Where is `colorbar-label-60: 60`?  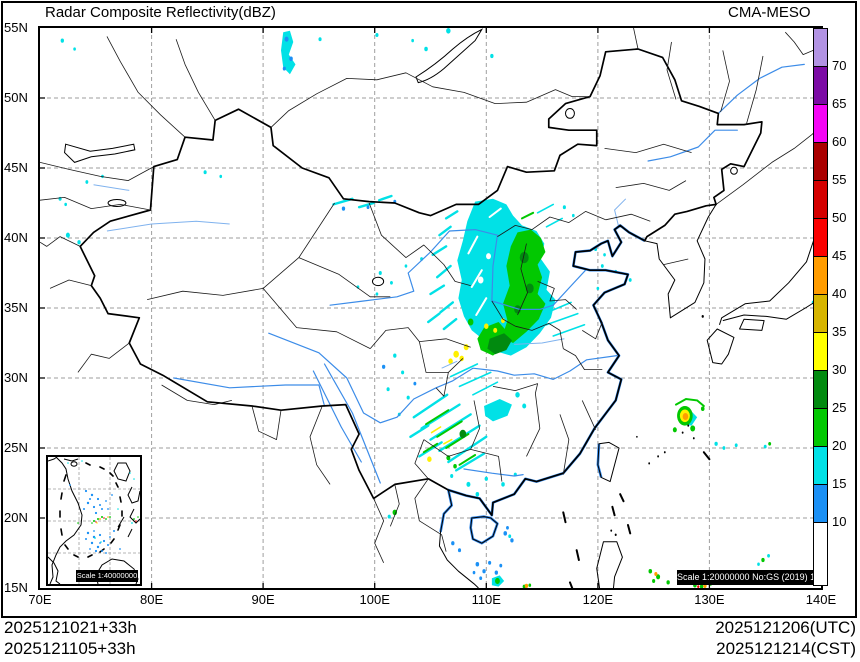
colorbar-label-60: 60 is located at coordinates (839, 141).